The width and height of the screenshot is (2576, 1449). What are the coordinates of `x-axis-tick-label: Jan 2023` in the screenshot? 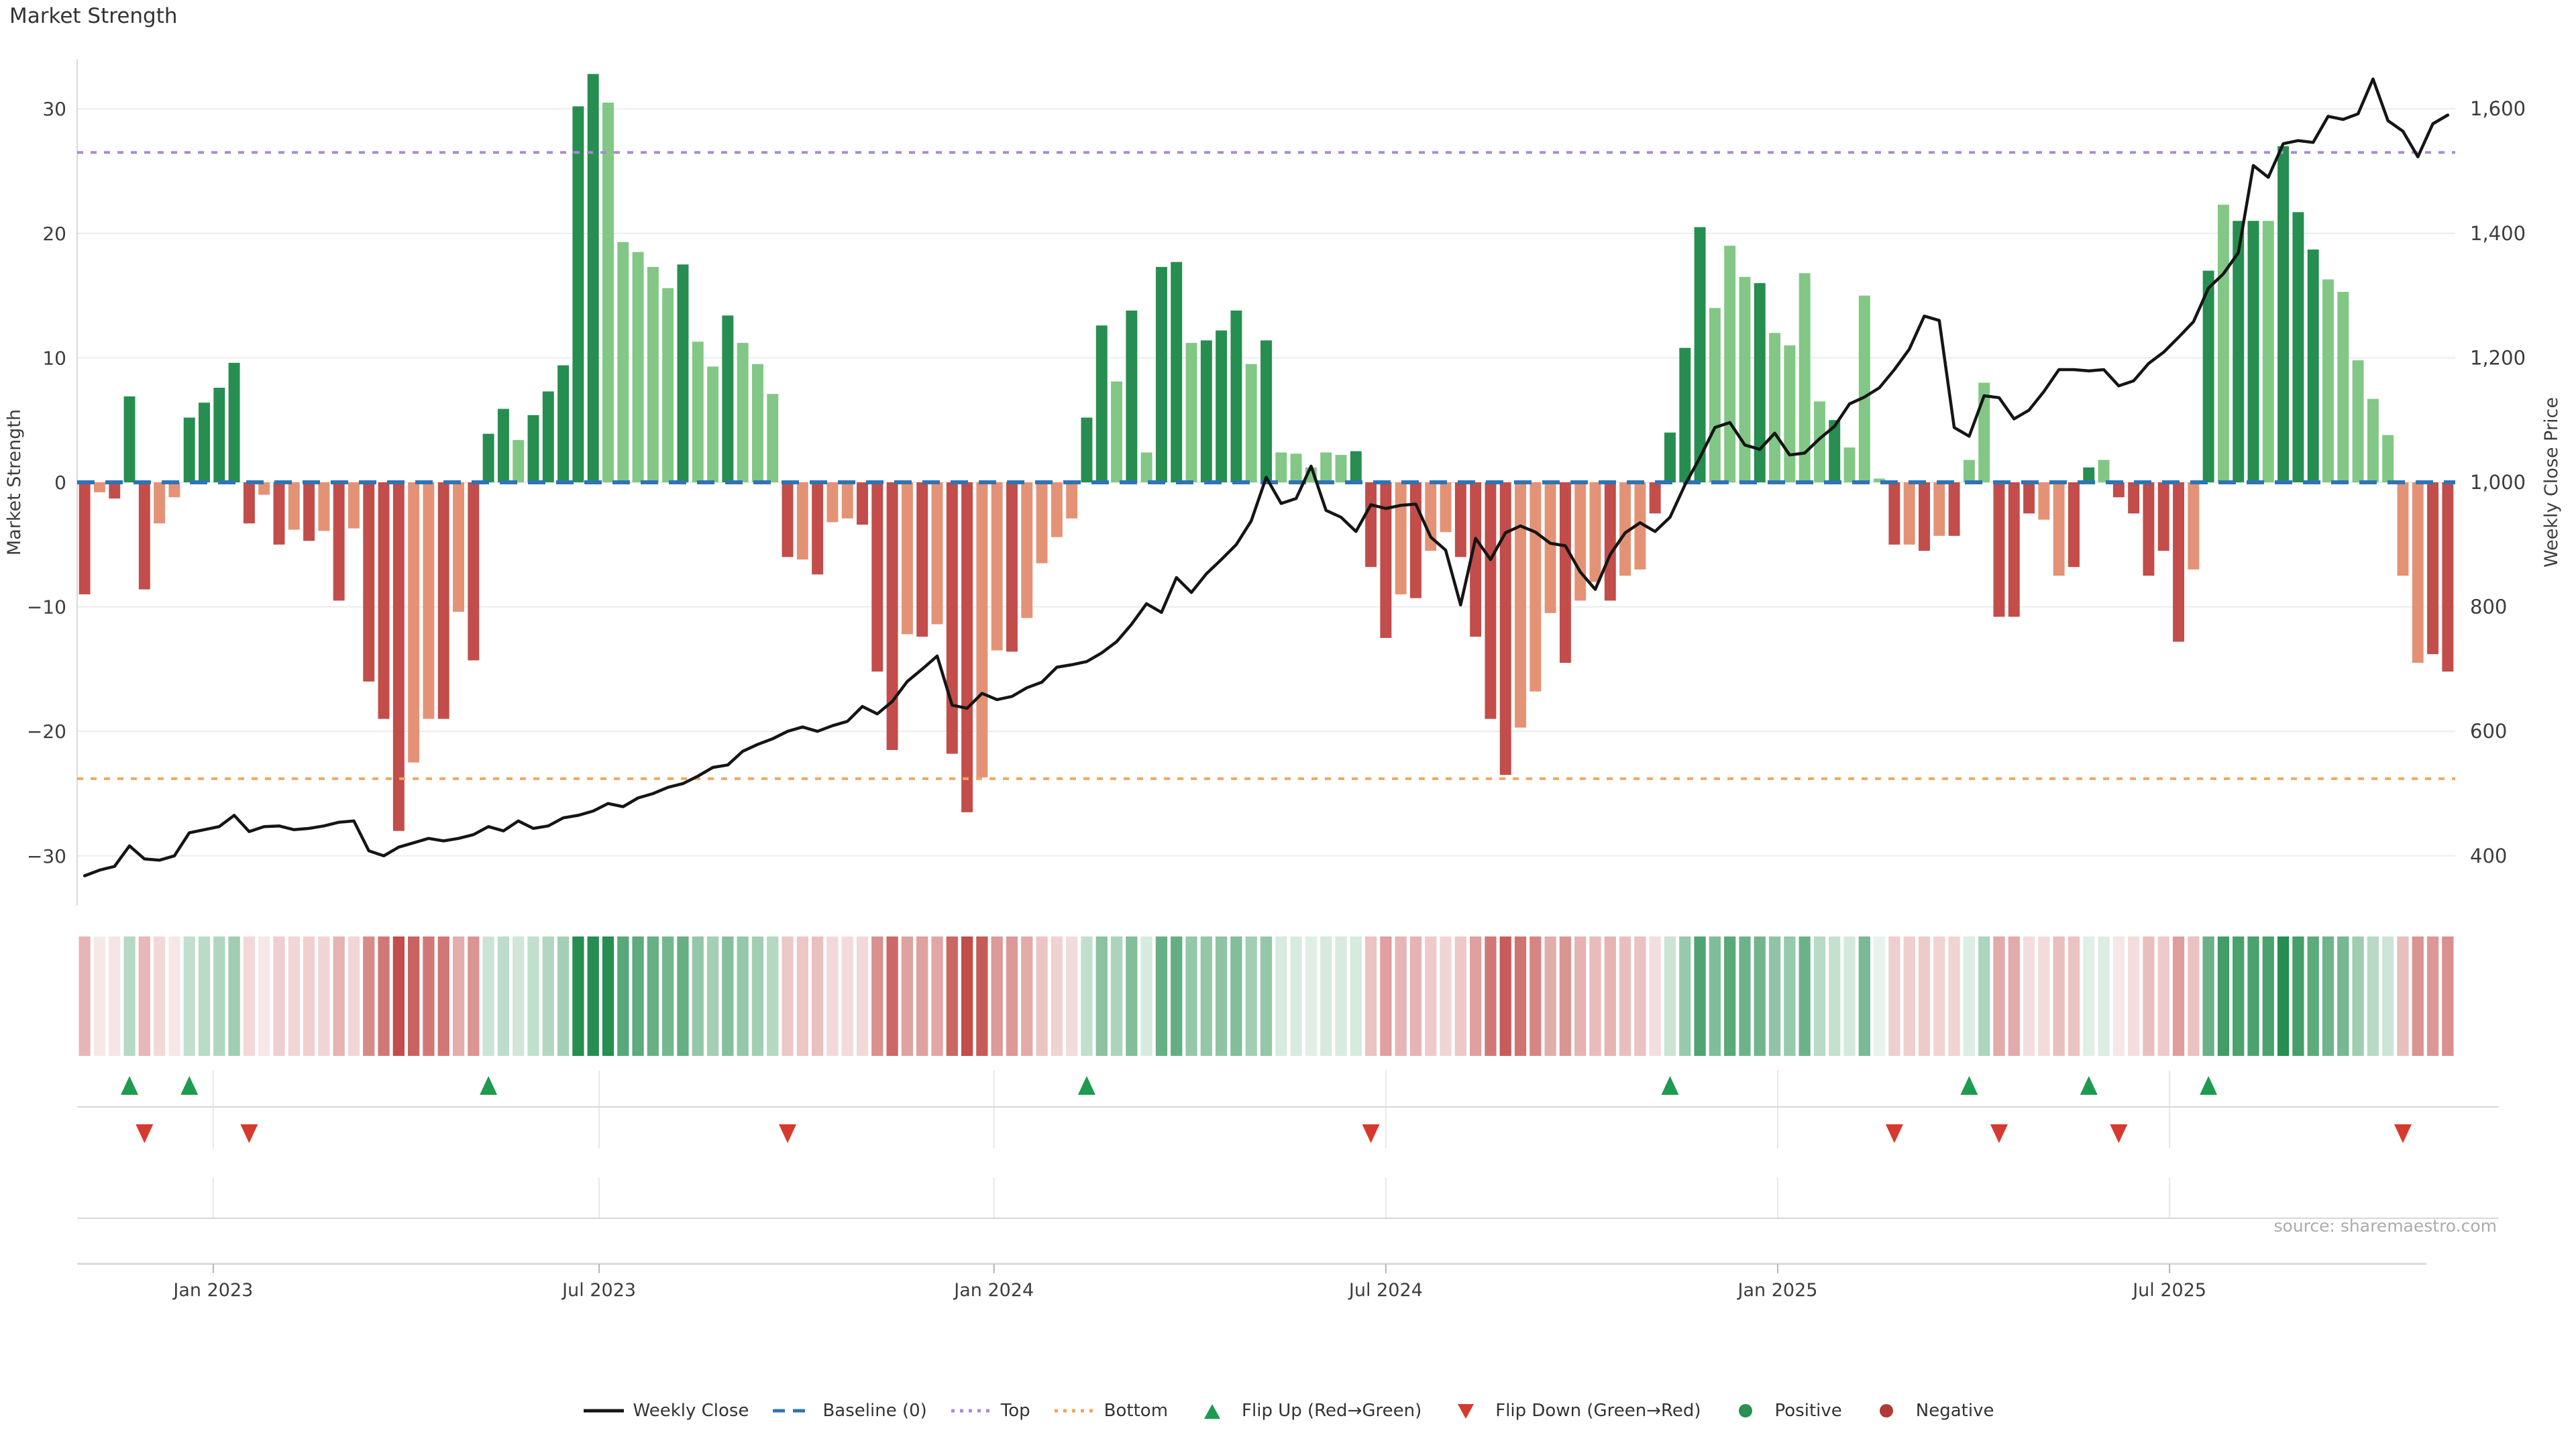 It's located at (212, 1290).